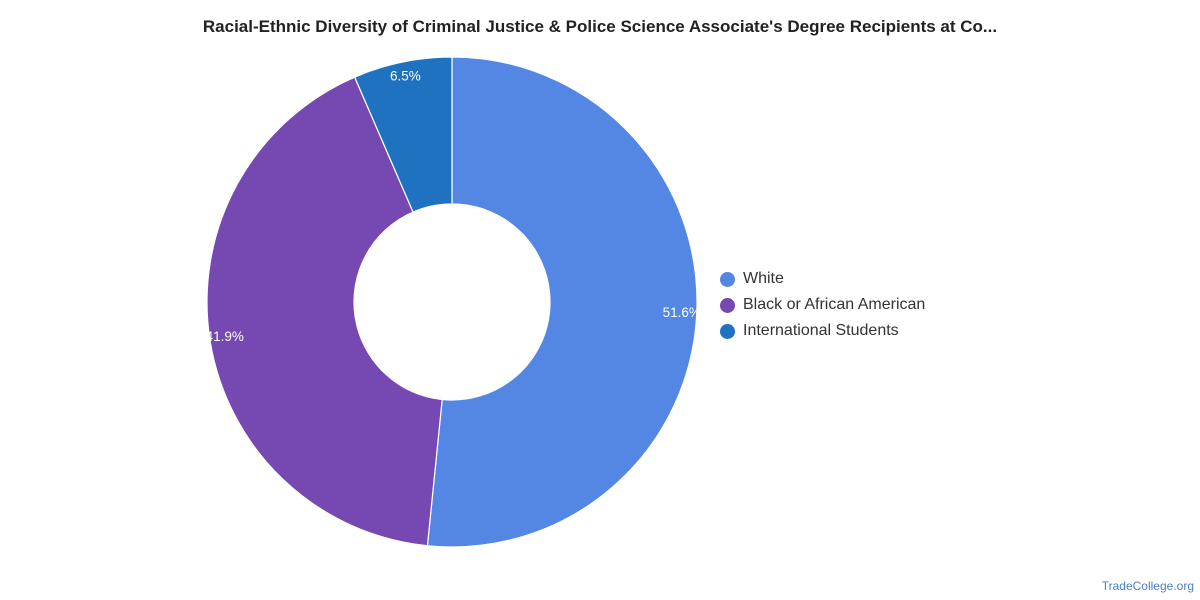 The height and width of the screenshot is (600, 1200). I want to click on legend-label-black-or-african-american: Black or African American, so click(834, 304).